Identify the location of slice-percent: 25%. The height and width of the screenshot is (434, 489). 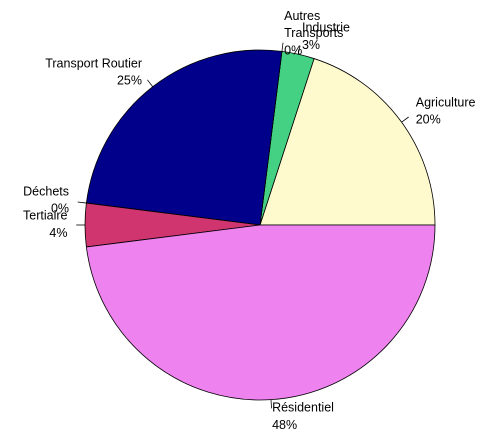
(129, 81).